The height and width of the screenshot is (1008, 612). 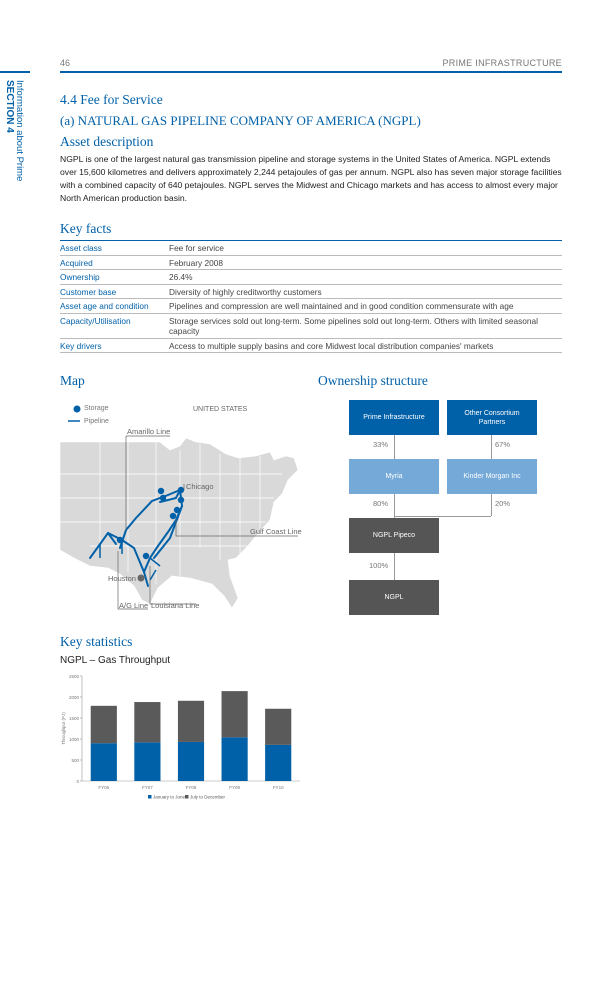 What do you see at coordinates (86, 228) in the screenshot?
I see `key-facts-heading: Key facts` at bounding box center [86, 228].